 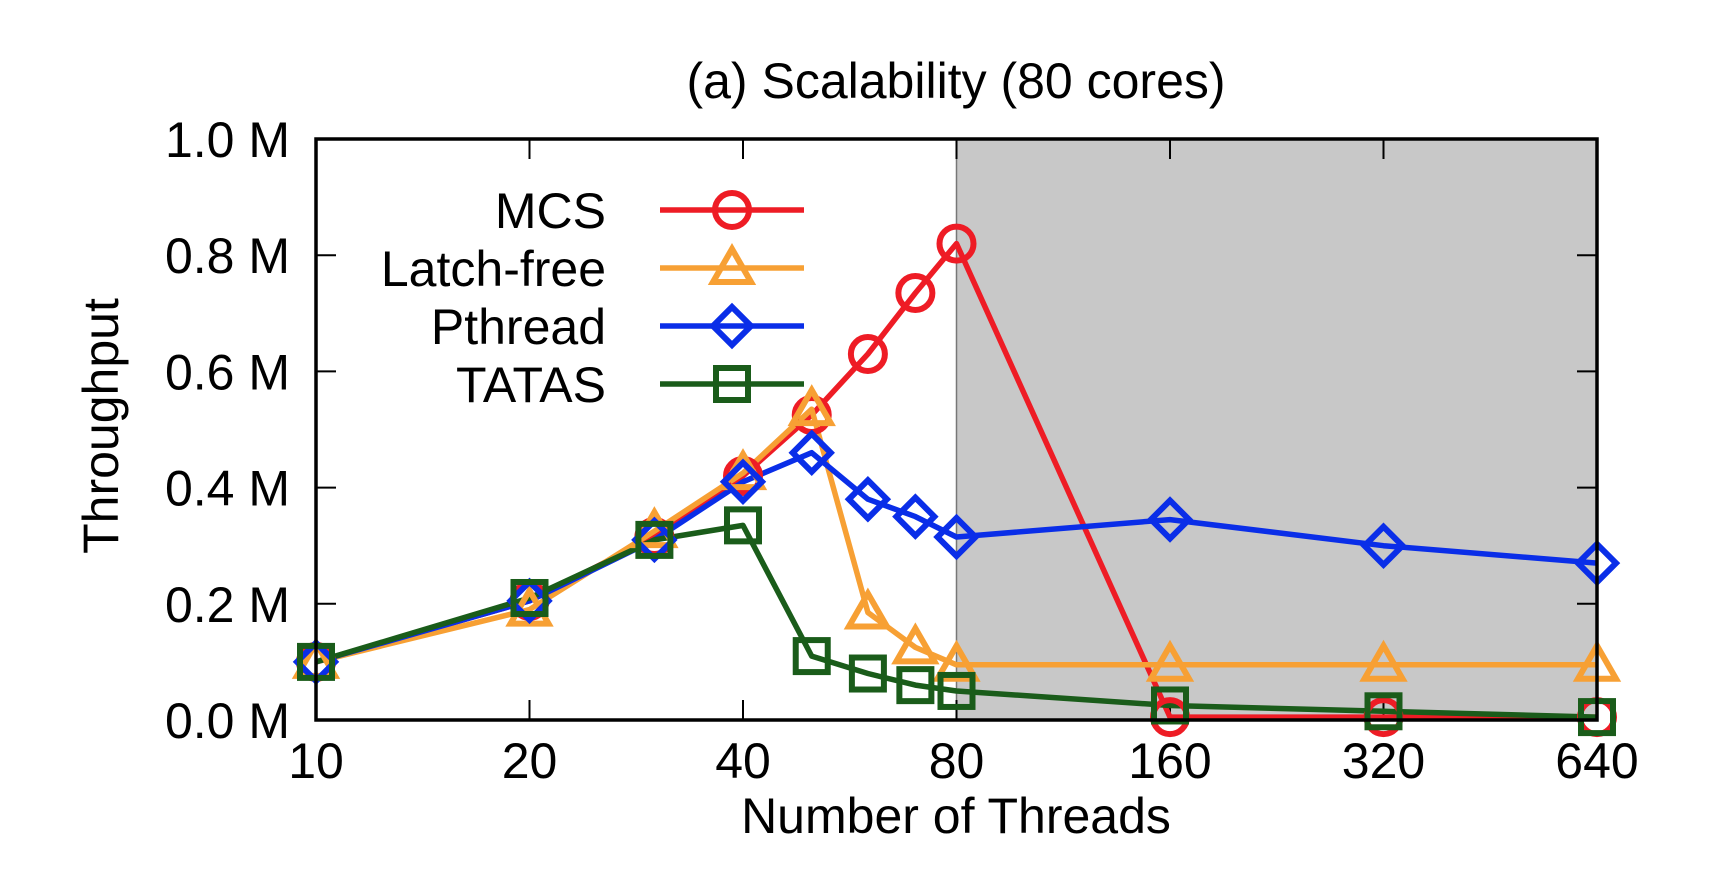 I want to click on legend-label: Pthread, so click(x=518, y=327).